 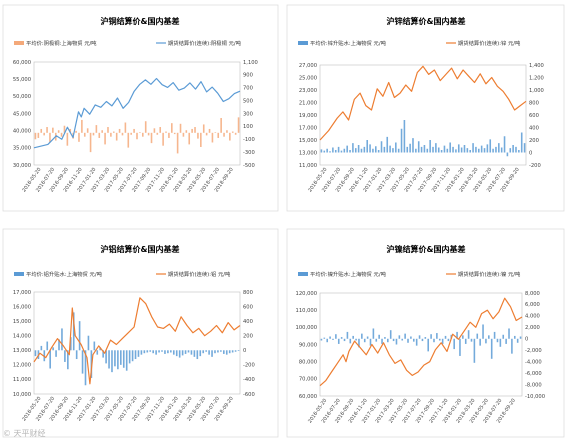 I want to click on right-axis-tick-label: -2,000, so click(x=533, y=351).